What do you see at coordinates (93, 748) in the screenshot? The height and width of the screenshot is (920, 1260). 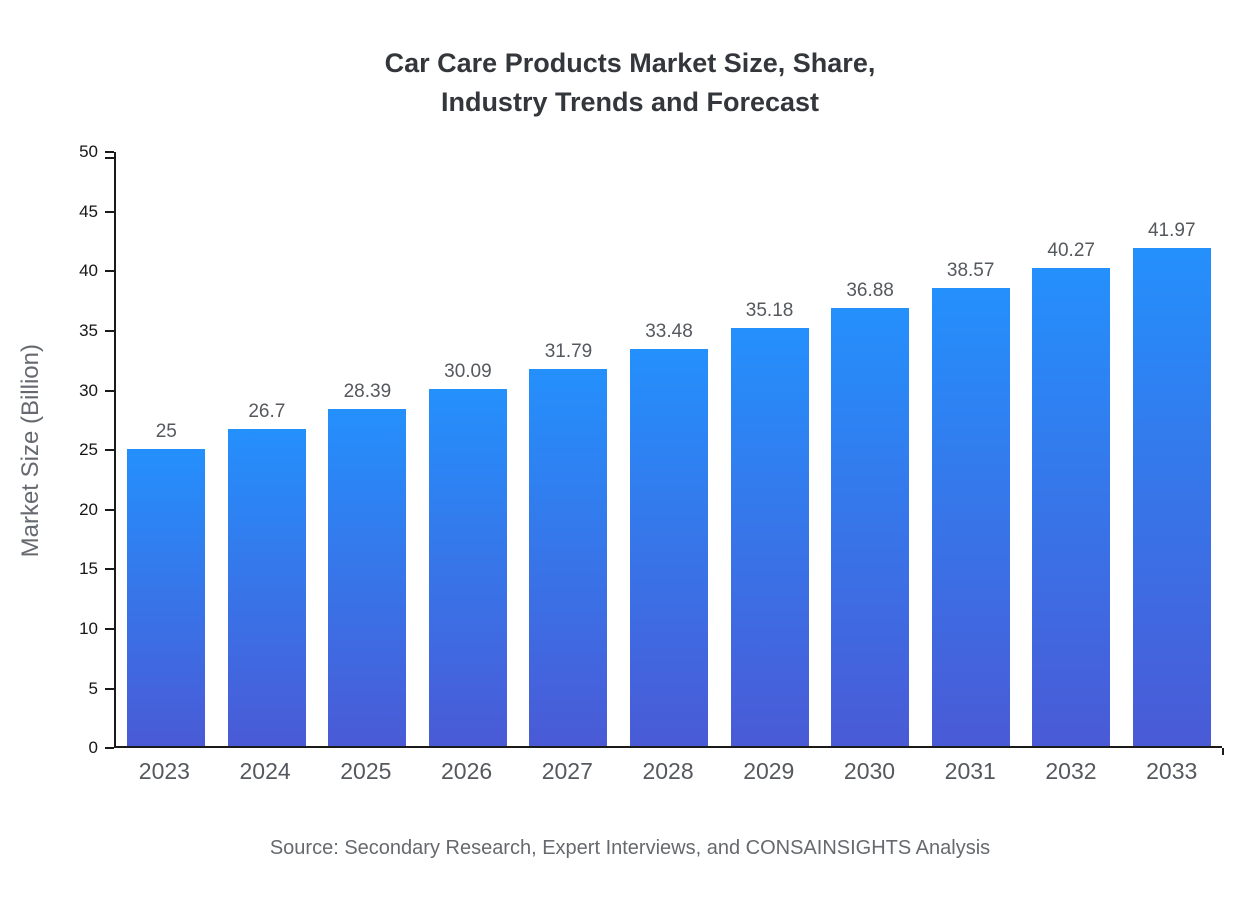 I see `y-tick-label: 0` at bounding box center [93, 748].